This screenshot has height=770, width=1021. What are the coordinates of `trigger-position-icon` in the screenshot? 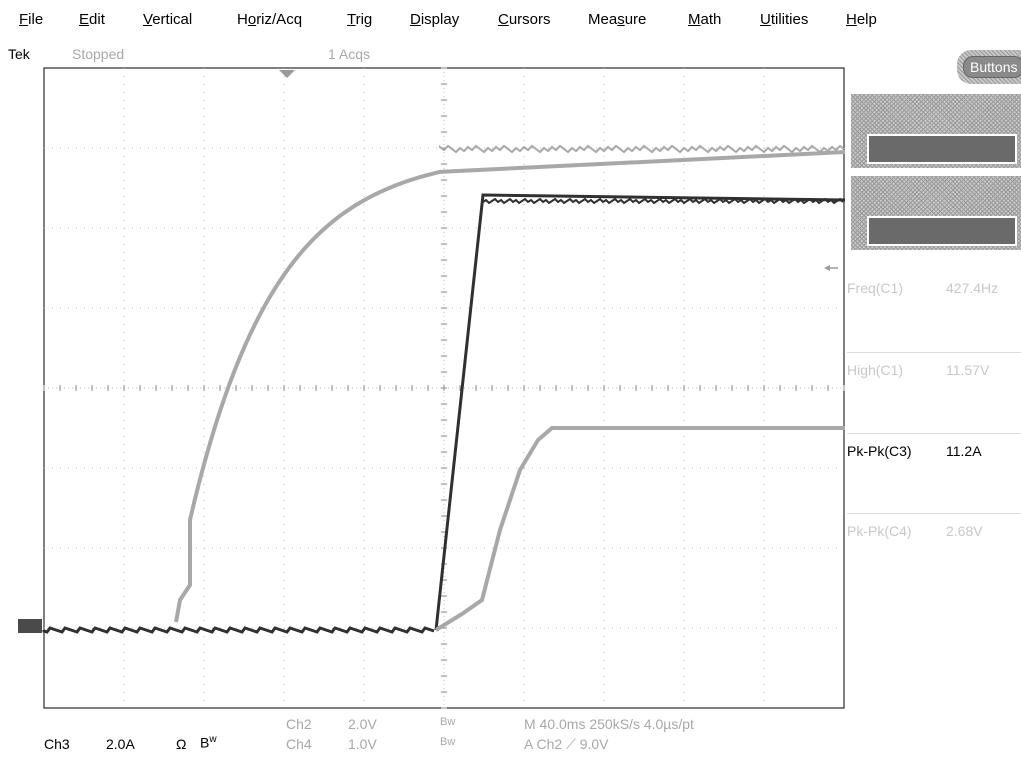 It's located at (287, 74).